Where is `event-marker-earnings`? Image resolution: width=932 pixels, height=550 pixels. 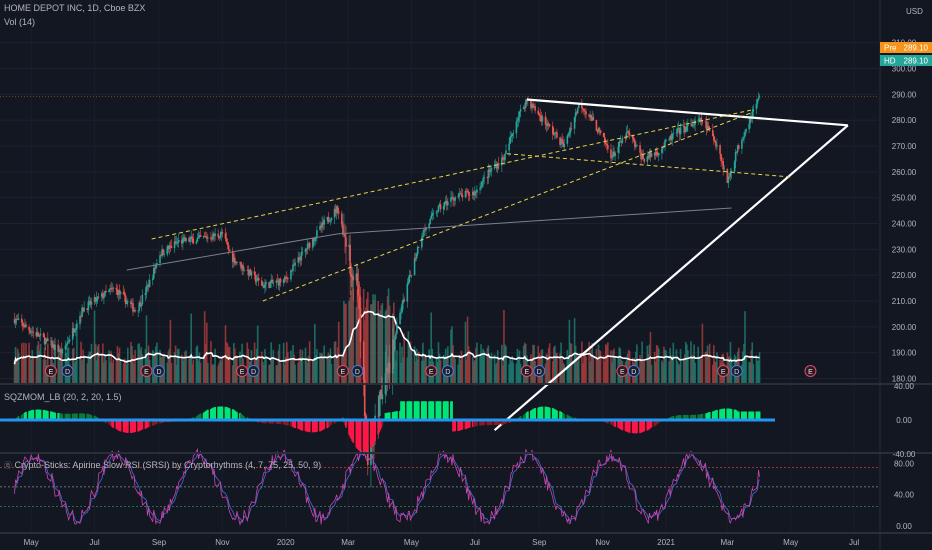
event-marker-earnings is located at coordinates (723, 371).